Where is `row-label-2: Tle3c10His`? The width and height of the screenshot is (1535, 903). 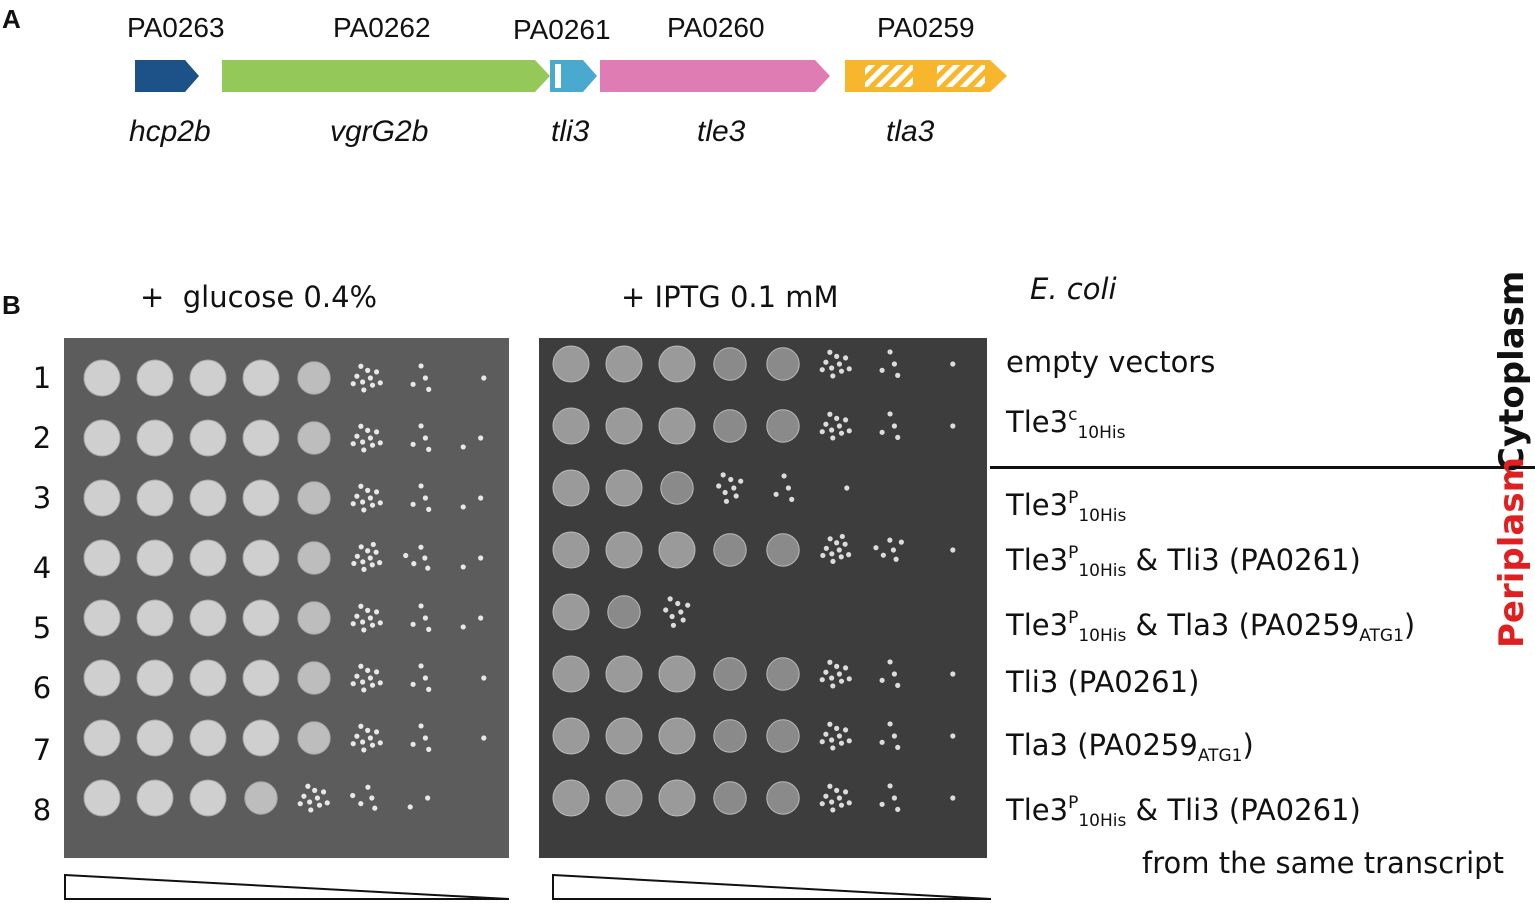
row-label-2: Tle3c10His is located at coordinates (1066, 424).